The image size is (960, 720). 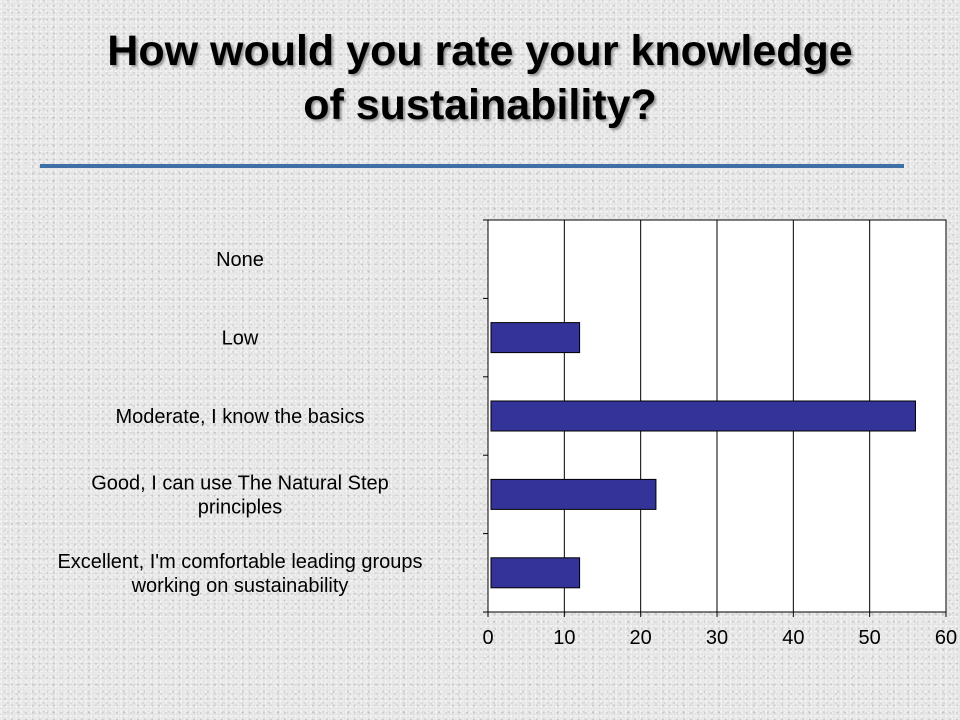 I want to click on title-line-1: How would you rate your knowledge, so click(x=480, y=51).